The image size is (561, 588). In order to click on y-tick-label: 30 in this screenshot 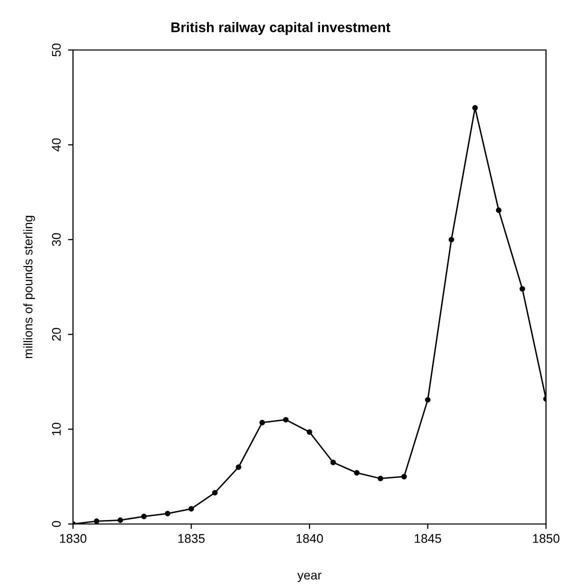, I will do `click(56, 239)`.